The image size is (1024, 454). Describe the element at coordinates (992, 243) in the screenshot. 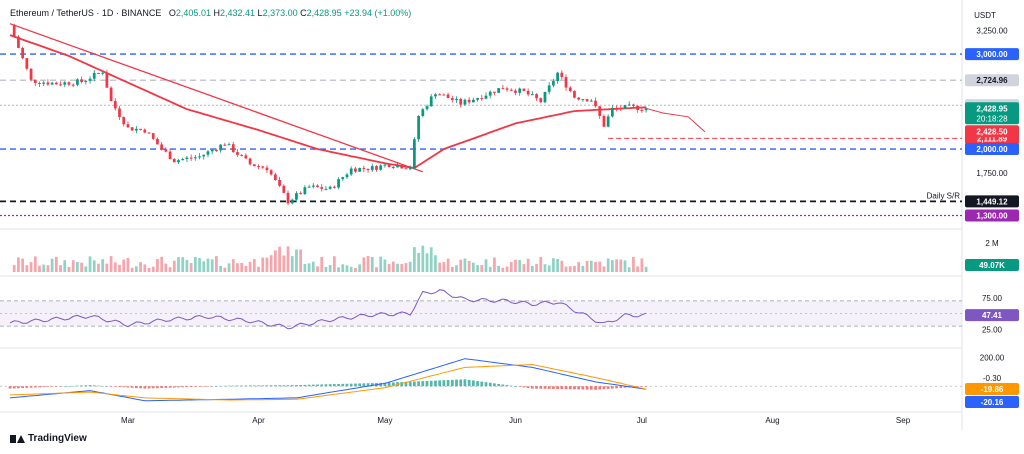

I see `volume-tick-label: 2 M` at that location.